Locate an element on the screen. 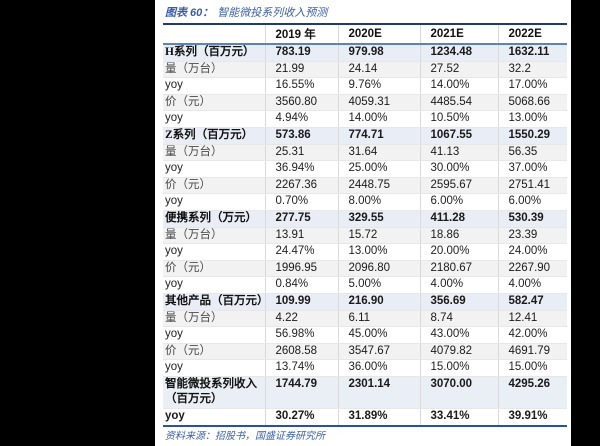 The height and width of the screenshot is (446, 600). cell-value: 42.00% is located at coordinates (532, 335).